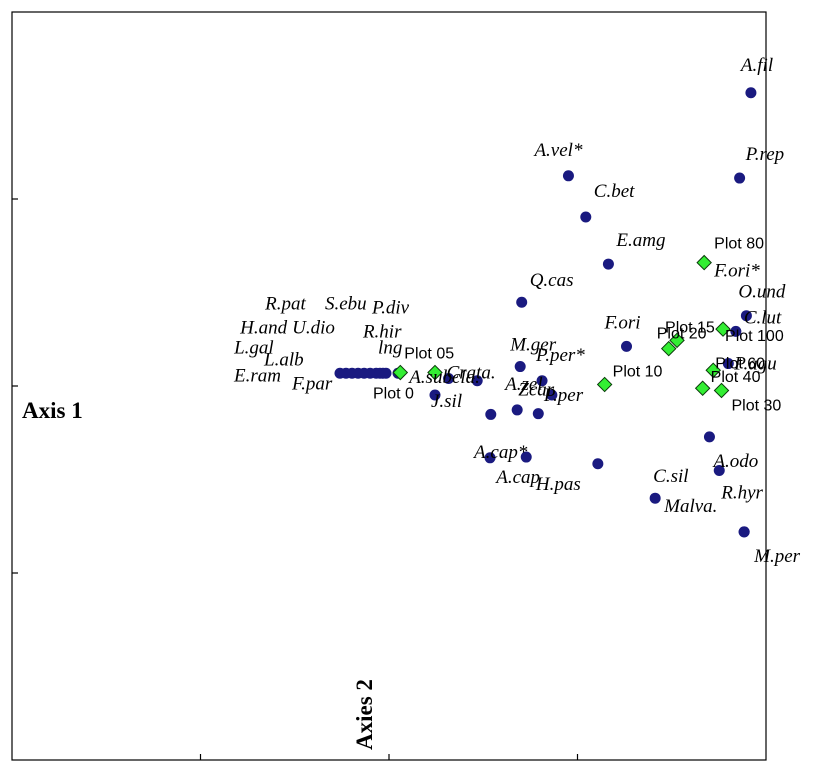  What do you see at coordinates (670, 476) in the screenshot?
I see `species-label: C.sil` at bounding box center [670, 476].